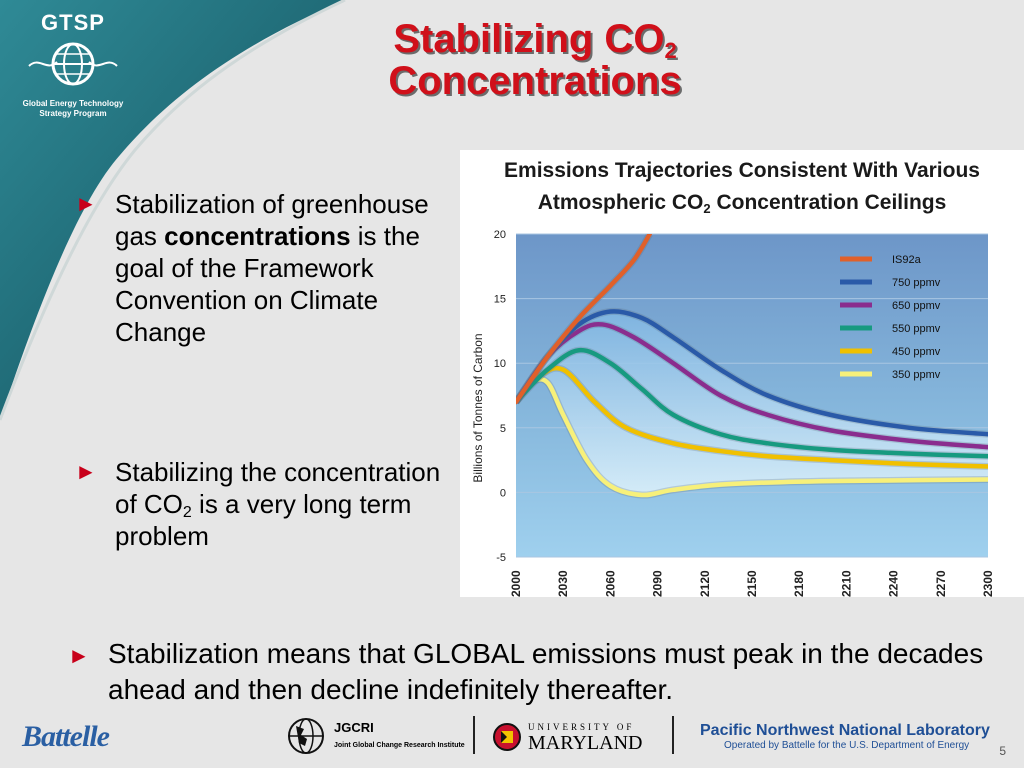  Describe the element at coordinates (1002, 751) in the screenshot. I see `page-number: 5` at that location.